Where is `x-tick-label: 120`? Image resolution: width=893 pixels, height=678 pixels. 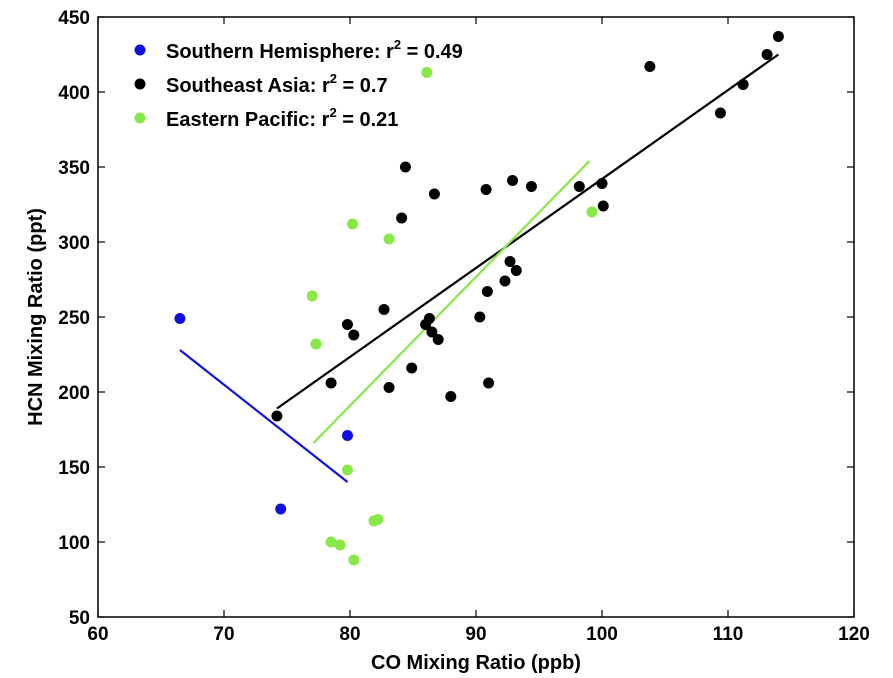 x-tick-label: 120 is located at coordinates (854, 634).